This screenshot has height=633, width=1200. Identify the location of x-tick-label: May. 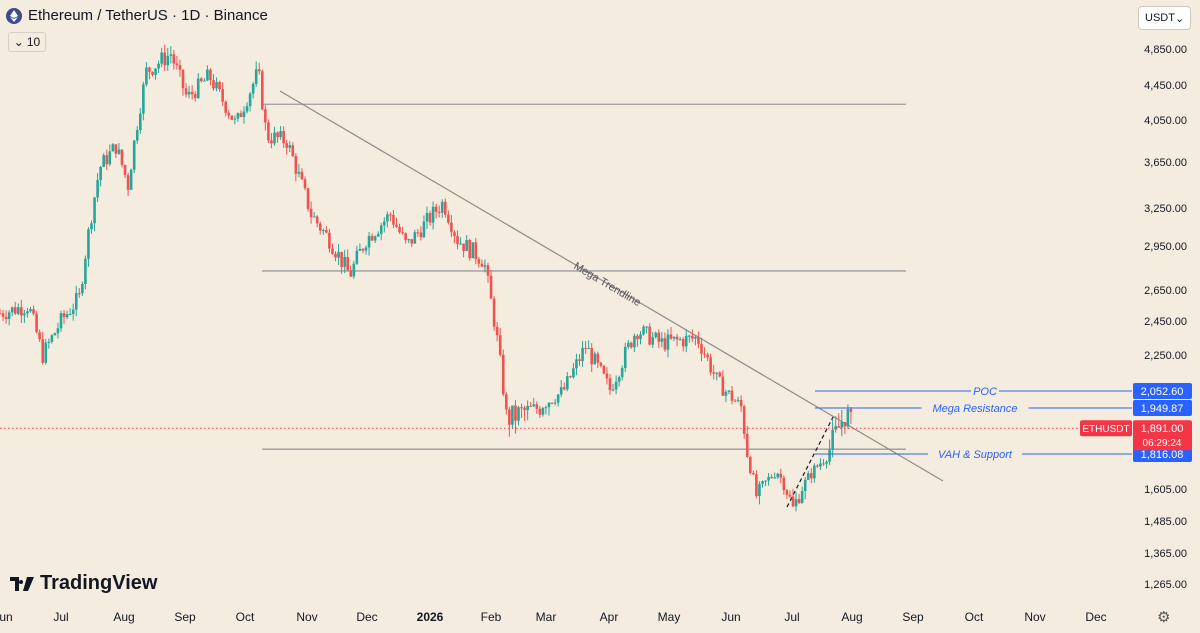
(669, 617).